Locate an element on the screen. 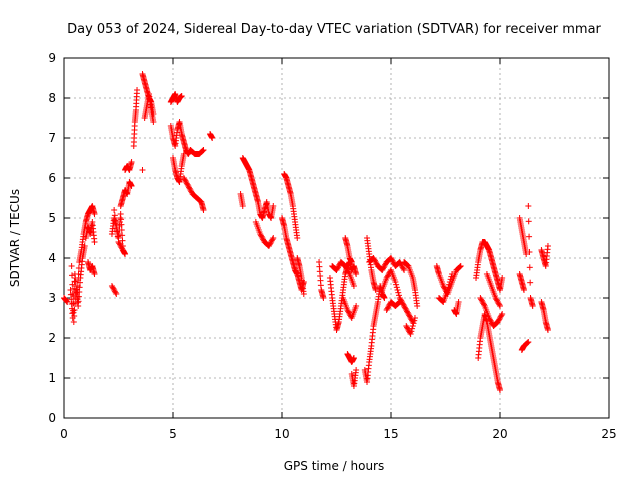 The width and height of the screenshot is (640, 480). x-tick-label: 20 is located at coordinates (499, 434).